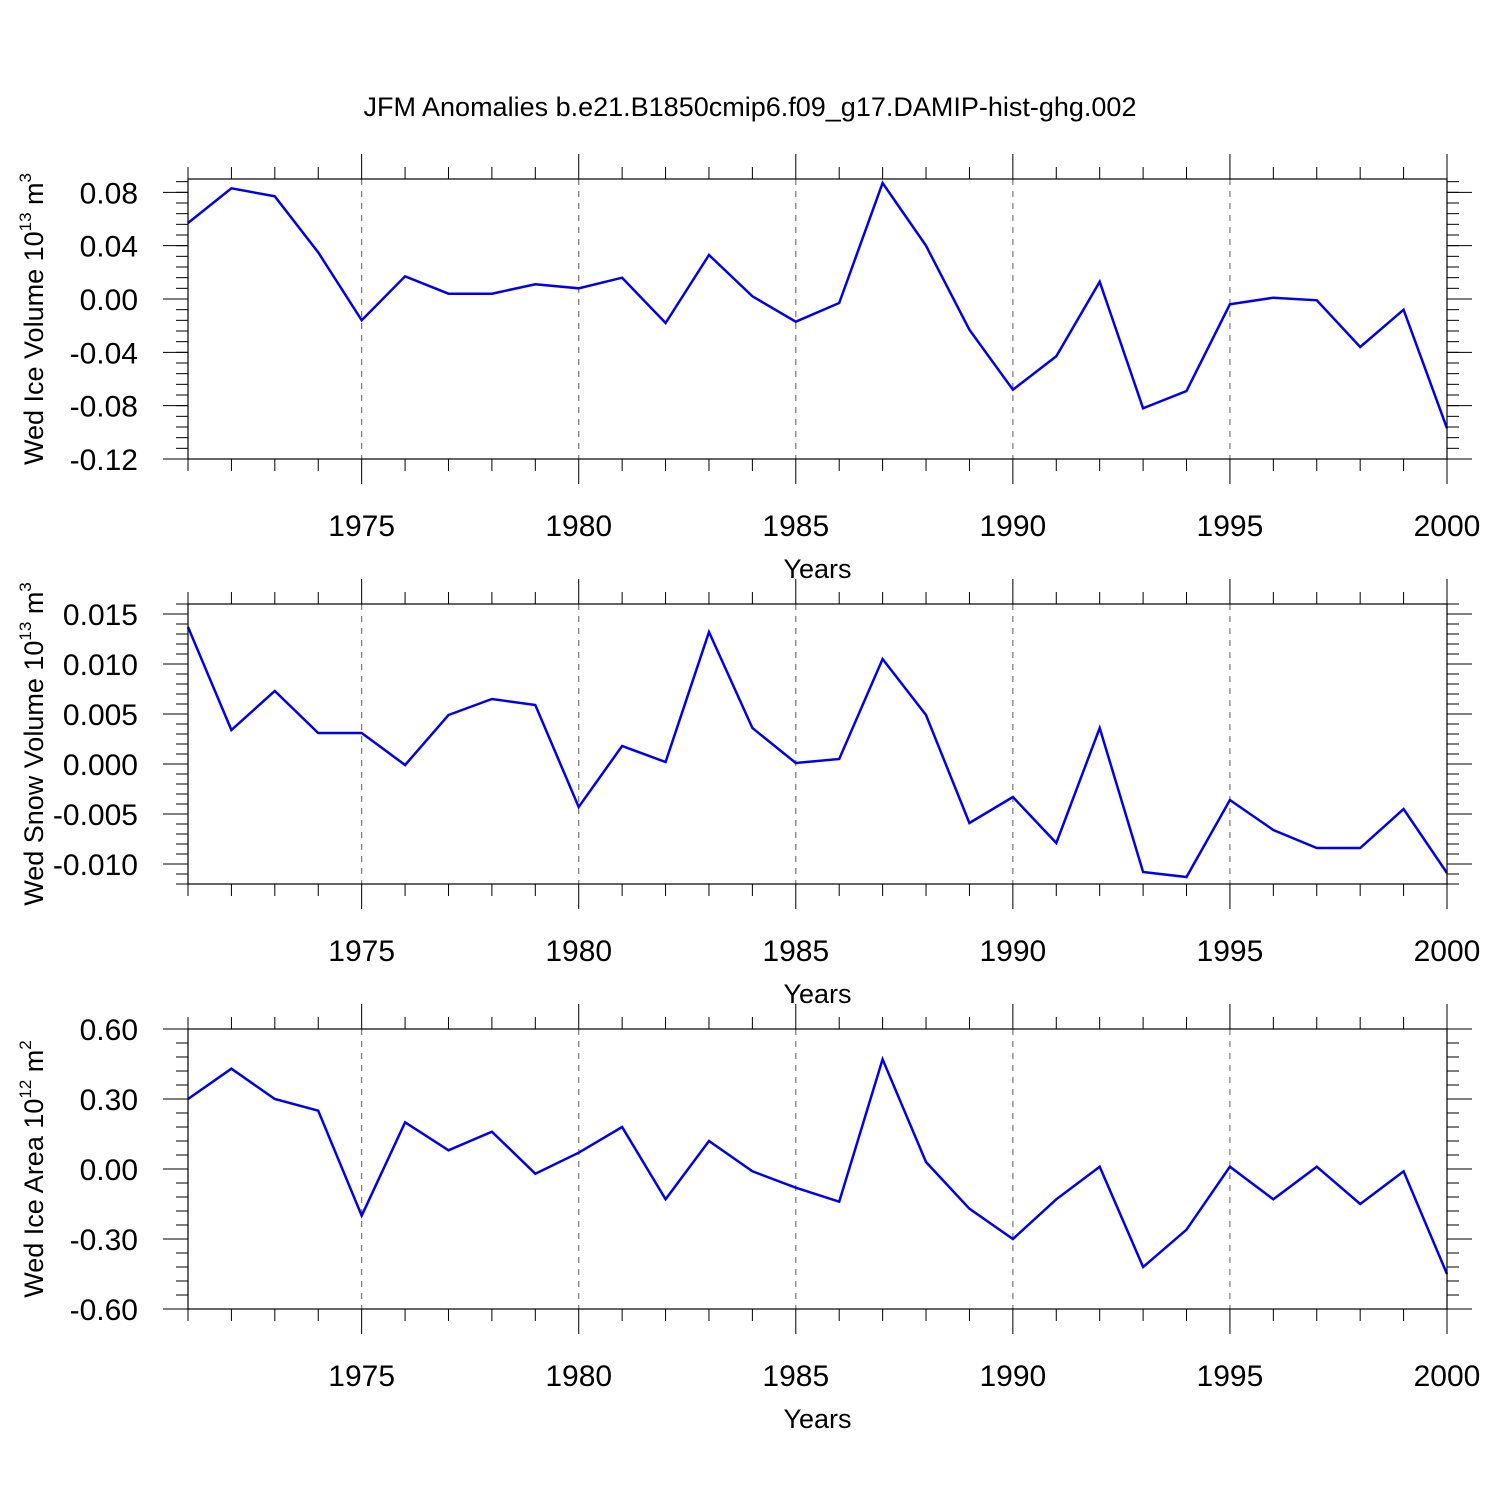  What do you see at coordinates (1447, 1376) in the screenshot?
I see `chart-3-x-tick-label: 2000` at bounding box center [1447, 1376].